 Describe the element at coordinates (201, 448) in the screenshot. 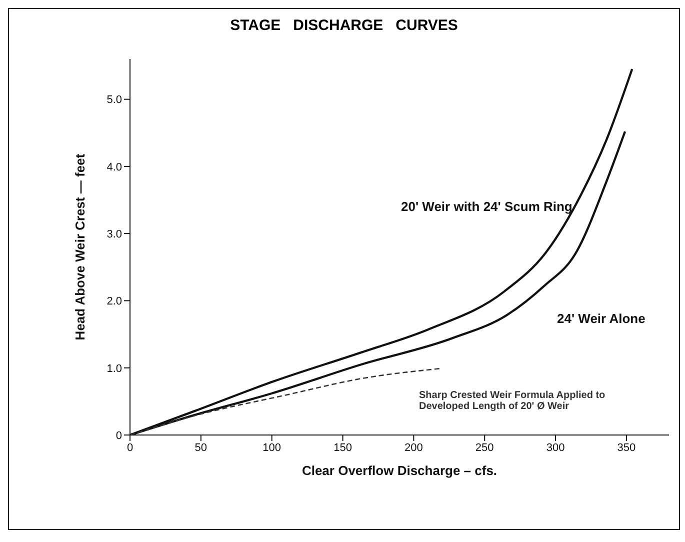

I see `x-tick-label: 50` at that location.